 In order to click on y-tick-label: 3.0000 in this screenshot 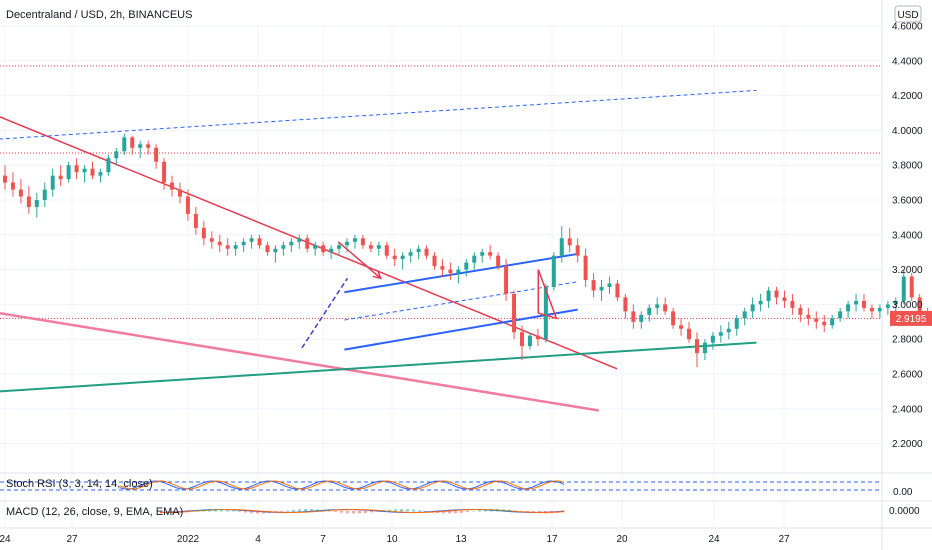, I will do `click(907, 305)`.